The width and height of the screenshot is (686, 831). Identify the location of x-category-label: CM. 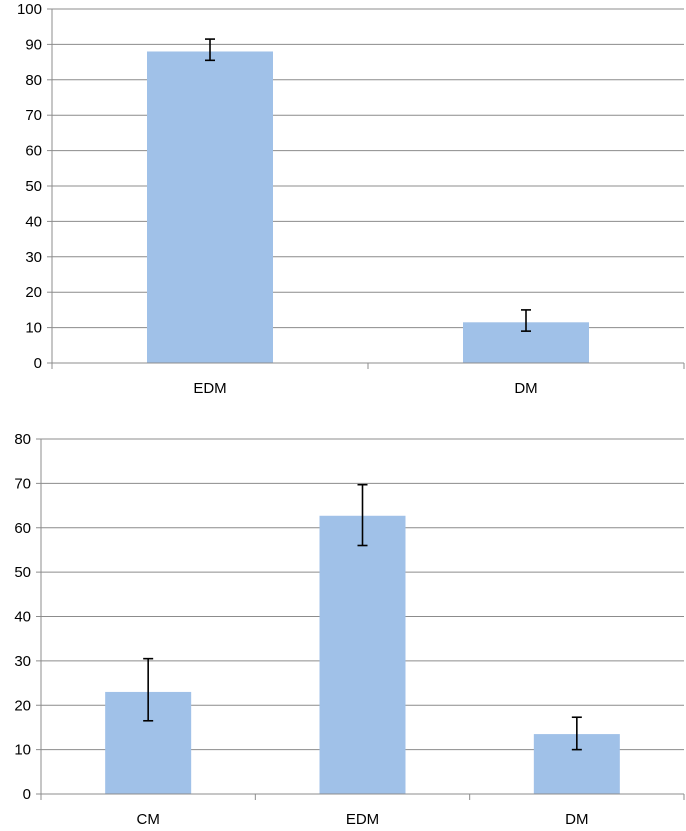
(148, 819).